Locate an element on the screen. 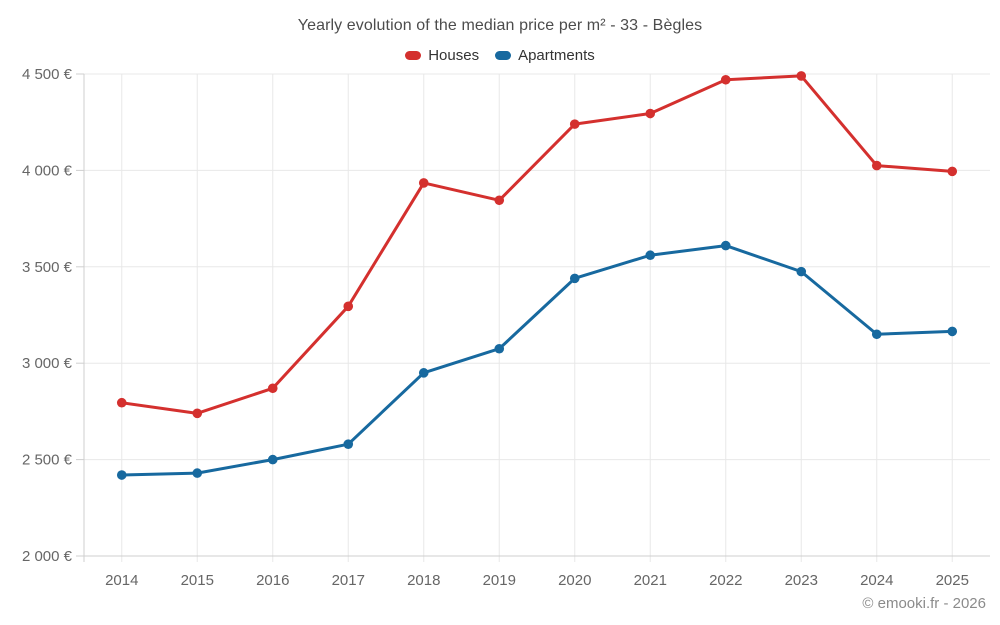 This screenshot has height=625, width=1000. data-point-houses-2020 is located at coordinates (574, 124).